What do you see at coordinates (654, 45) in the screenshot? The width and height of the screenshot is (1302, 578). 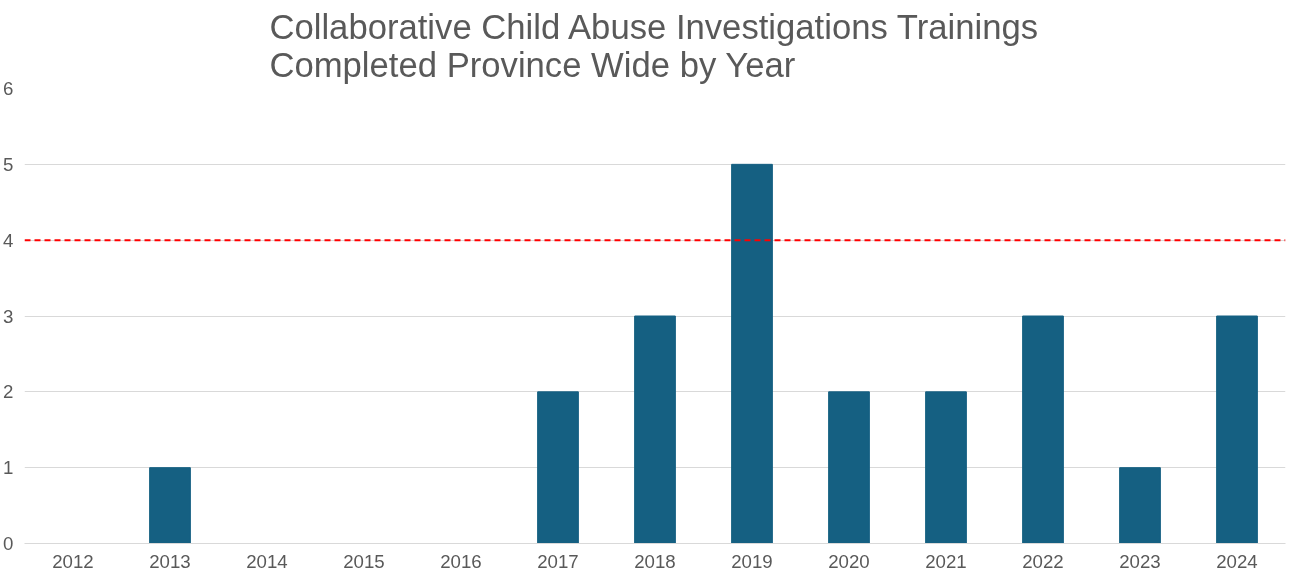 I see `chart-title: Collaborative Child Abuse Investigations Trainings Completed Province Wide by Year` at bounding box center [654, 45].